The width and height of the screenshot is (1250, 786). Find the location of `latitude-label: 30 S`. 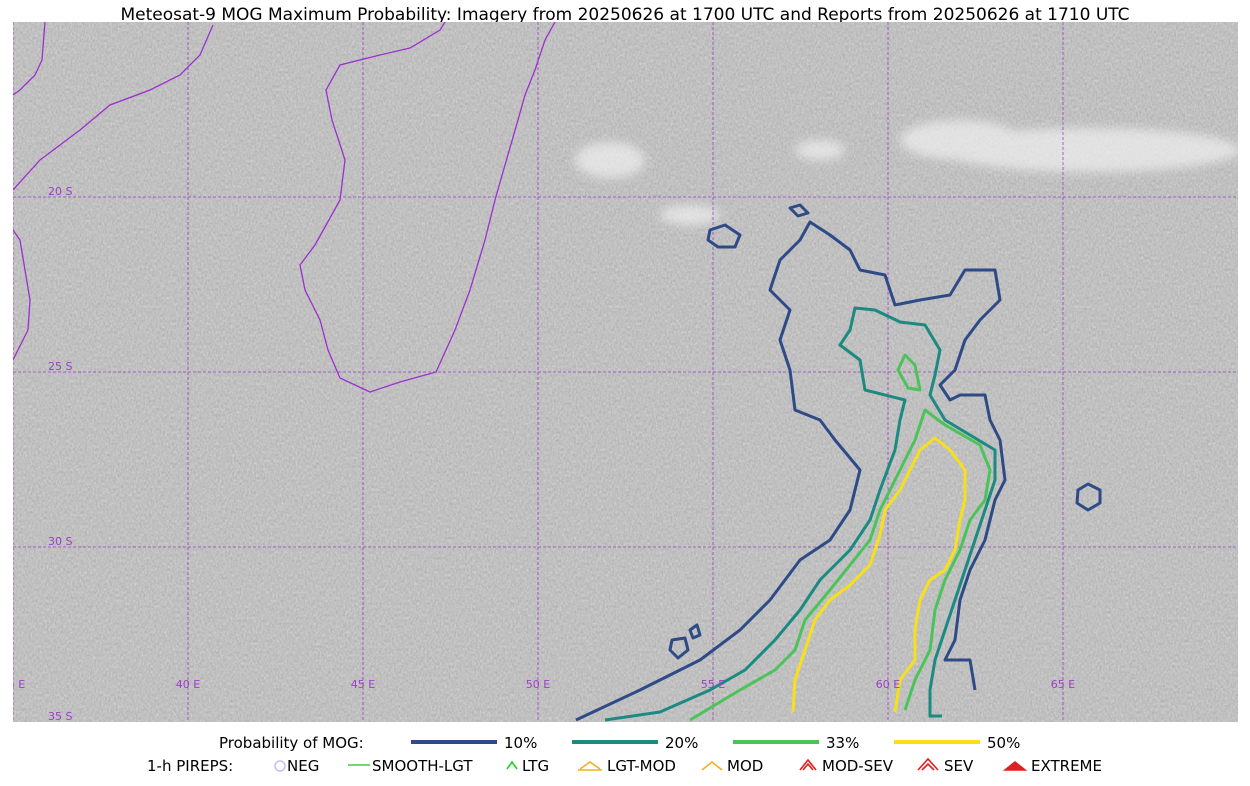

latitude-label: 30 S is located at coordinates (60, 541).